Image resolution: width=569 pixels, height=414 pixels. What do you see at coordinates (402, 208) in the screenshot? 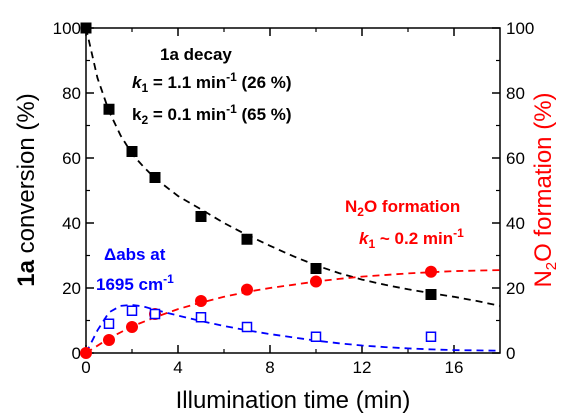
I see `annotation-n2o-title: N2O formation` at bounding box center [402, 208].